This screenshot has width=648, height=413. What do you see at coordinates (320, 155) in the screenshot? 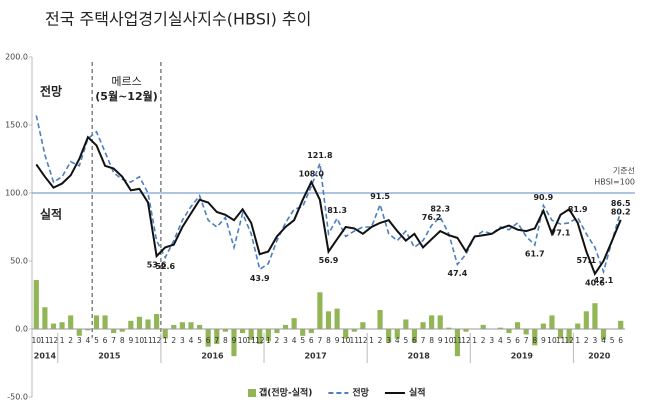
I see `value-label: 121.8` at bounding box center [320, 155].